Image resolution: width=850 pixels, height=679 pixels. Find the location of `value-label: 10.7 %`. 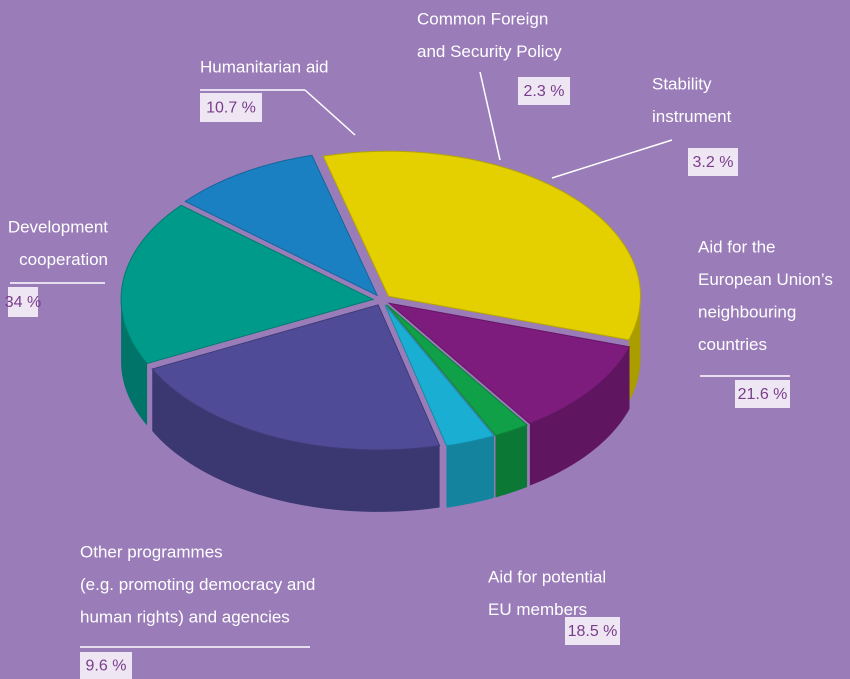

value-label: 10.7 % is located at coordinates (231, 108).